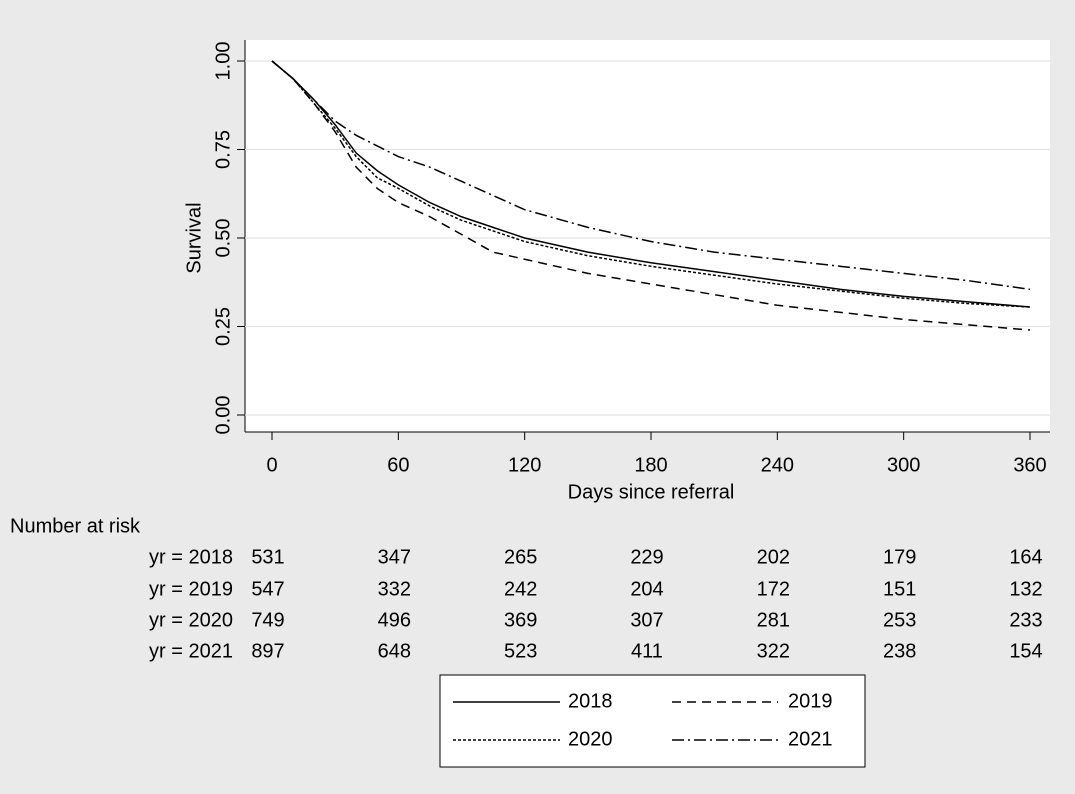  I want to click on risk-value: 154, so click(1025, 651).